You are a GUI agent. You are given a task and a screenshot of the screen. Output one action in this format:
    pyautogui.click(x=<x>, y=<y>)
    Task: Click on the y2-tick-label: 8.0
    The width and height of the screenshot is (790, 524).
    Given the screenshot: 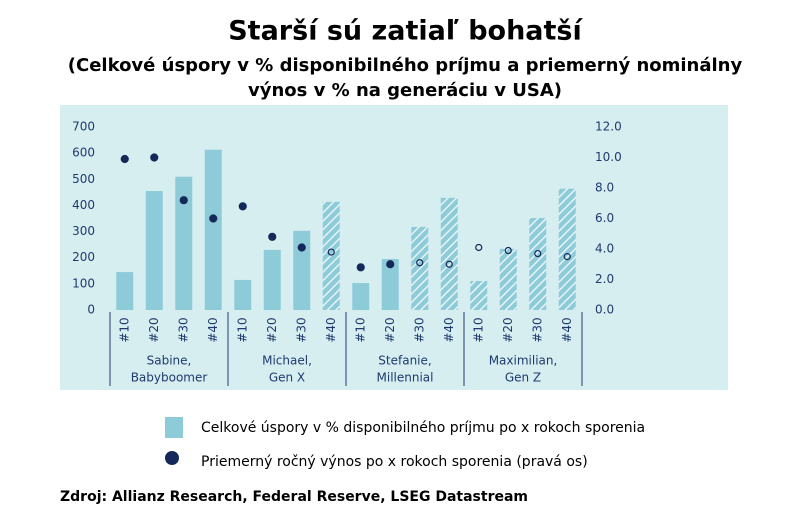 What is the action you would take?
    pyautogui.click(x=604, y=188)
    